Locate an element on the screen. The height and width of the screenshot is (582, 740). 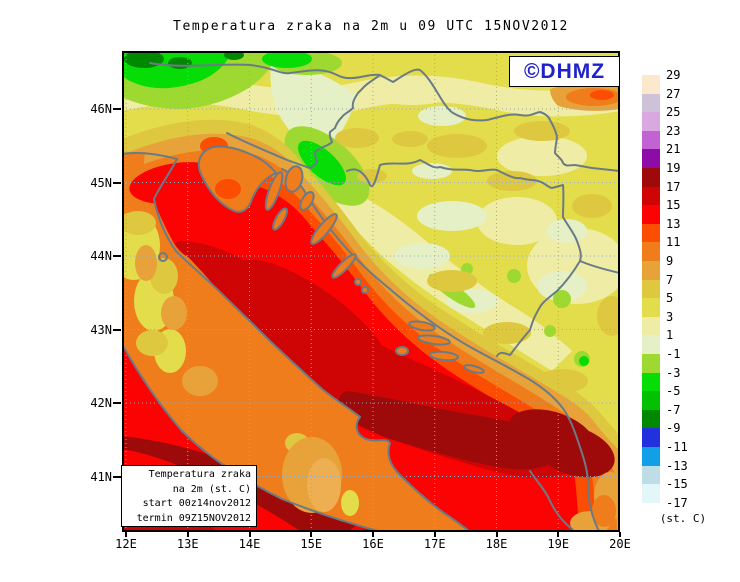
colorbar-tick-label: 25 is located at coordinates (673, 112).